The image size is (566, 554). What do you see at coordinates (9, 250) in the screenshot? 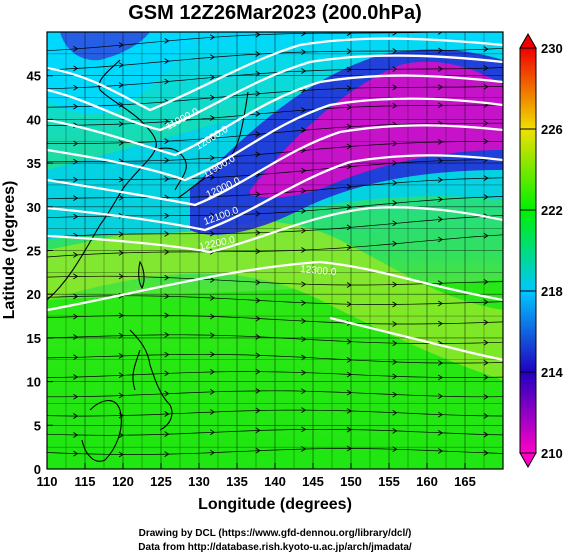
I see `y-axis-label: Latitude (degrees)` at bounding box center [9, 250].